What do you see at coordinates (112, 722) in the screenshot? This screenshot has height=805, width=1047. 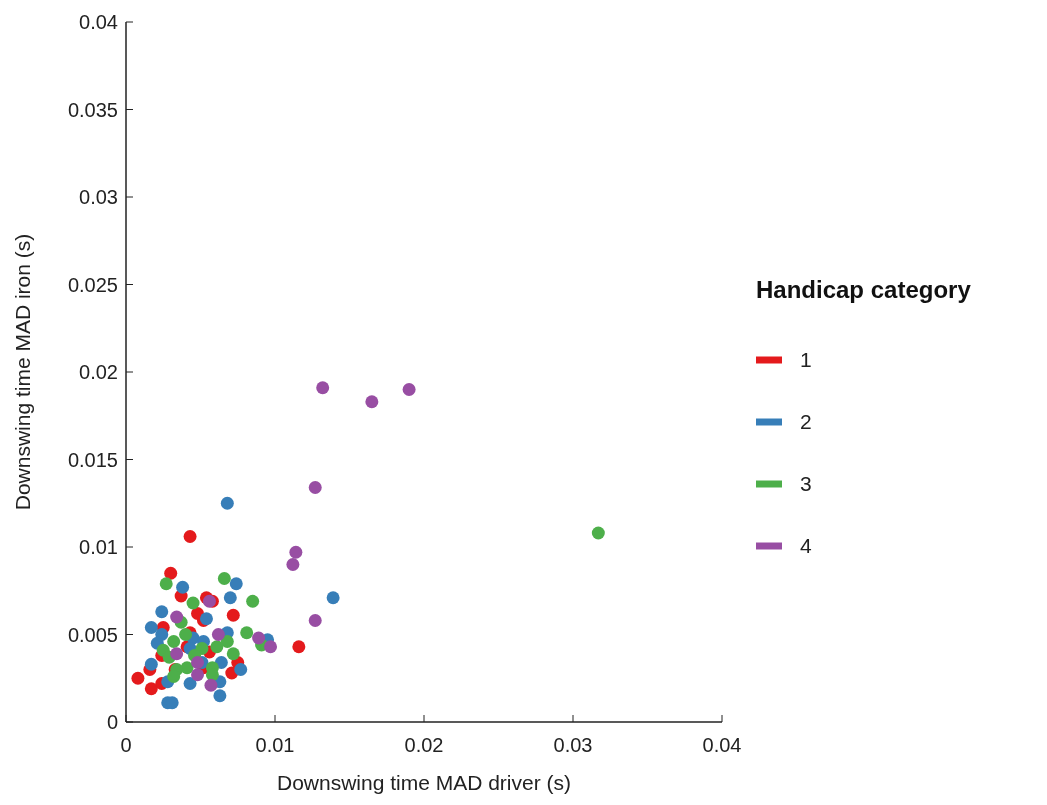 I see `y-tick-label: 0` at bounding box center [112, 722].